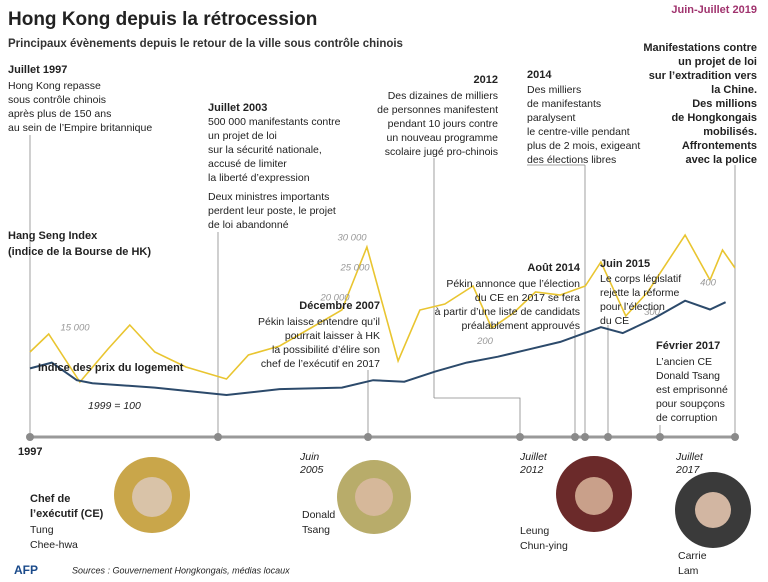 Image resolution: width=768 pixels, height=582 pixels. What do you see at coordinates (578, 132) in the screenshot?
I see `event-text: le centre-ville pendant` at bounding box center [578, 132].